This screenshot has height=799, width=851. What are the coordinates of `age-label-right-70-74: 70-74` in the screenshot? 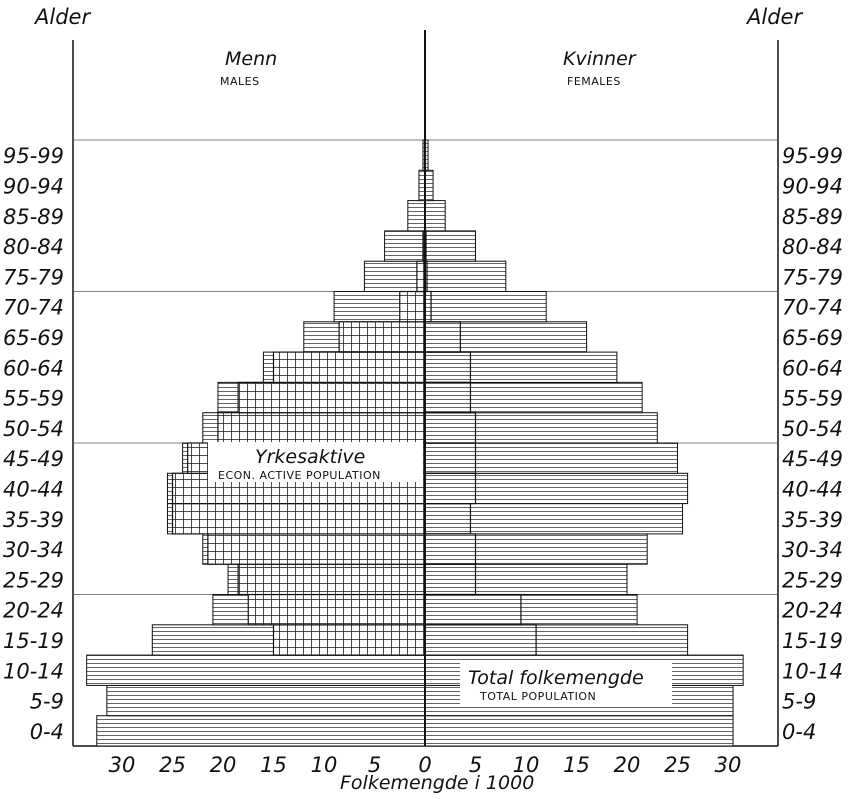 It's located at (812, 308).